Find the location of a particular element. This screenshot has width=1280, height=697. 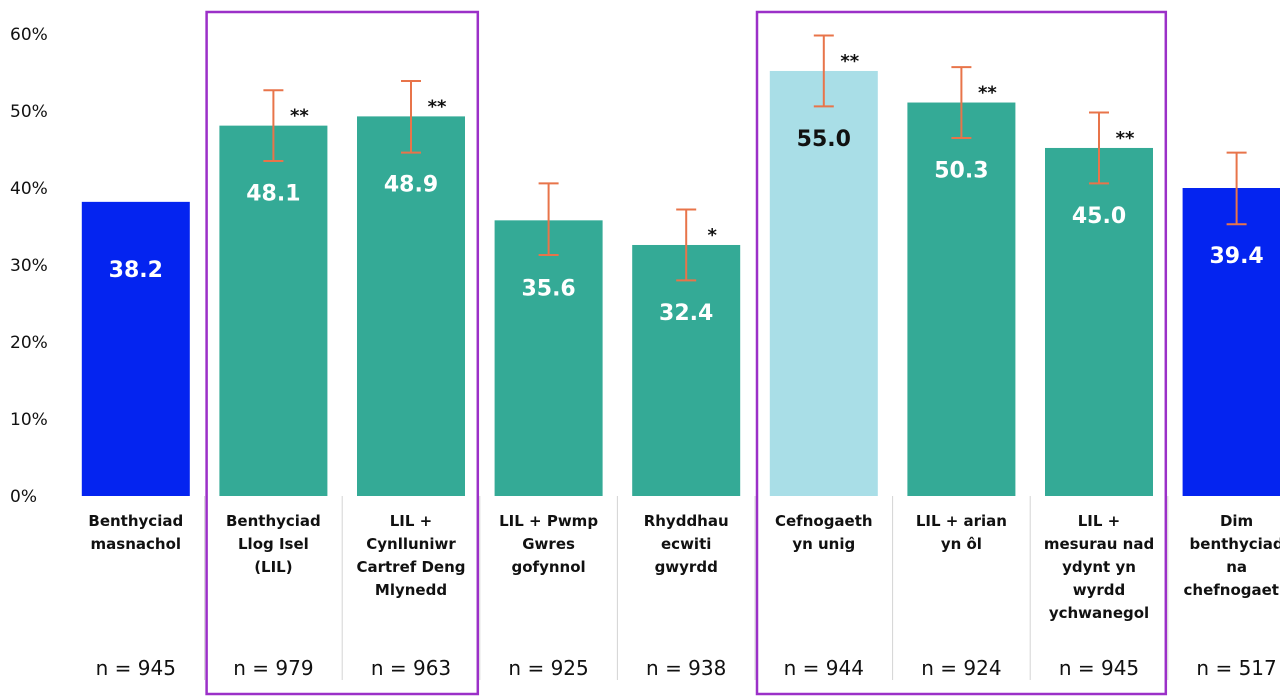

category-label-line: Dim is located at coordinates (1236, 521).